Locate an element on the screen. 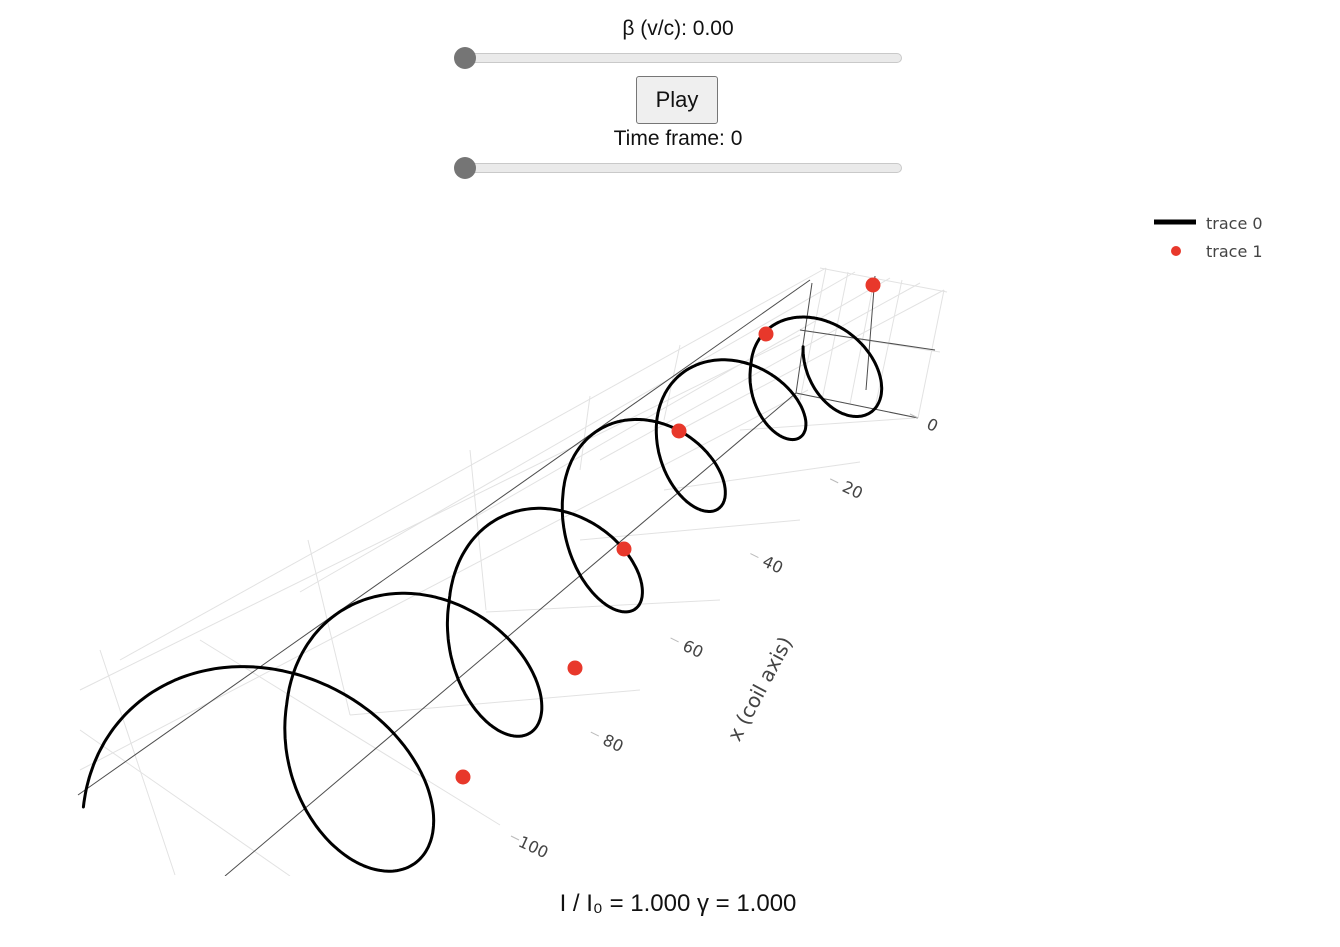 This screenshot has height=947, width=1340. legend-item-trace-1: trace 1 is located at coordinates (1217, 251).